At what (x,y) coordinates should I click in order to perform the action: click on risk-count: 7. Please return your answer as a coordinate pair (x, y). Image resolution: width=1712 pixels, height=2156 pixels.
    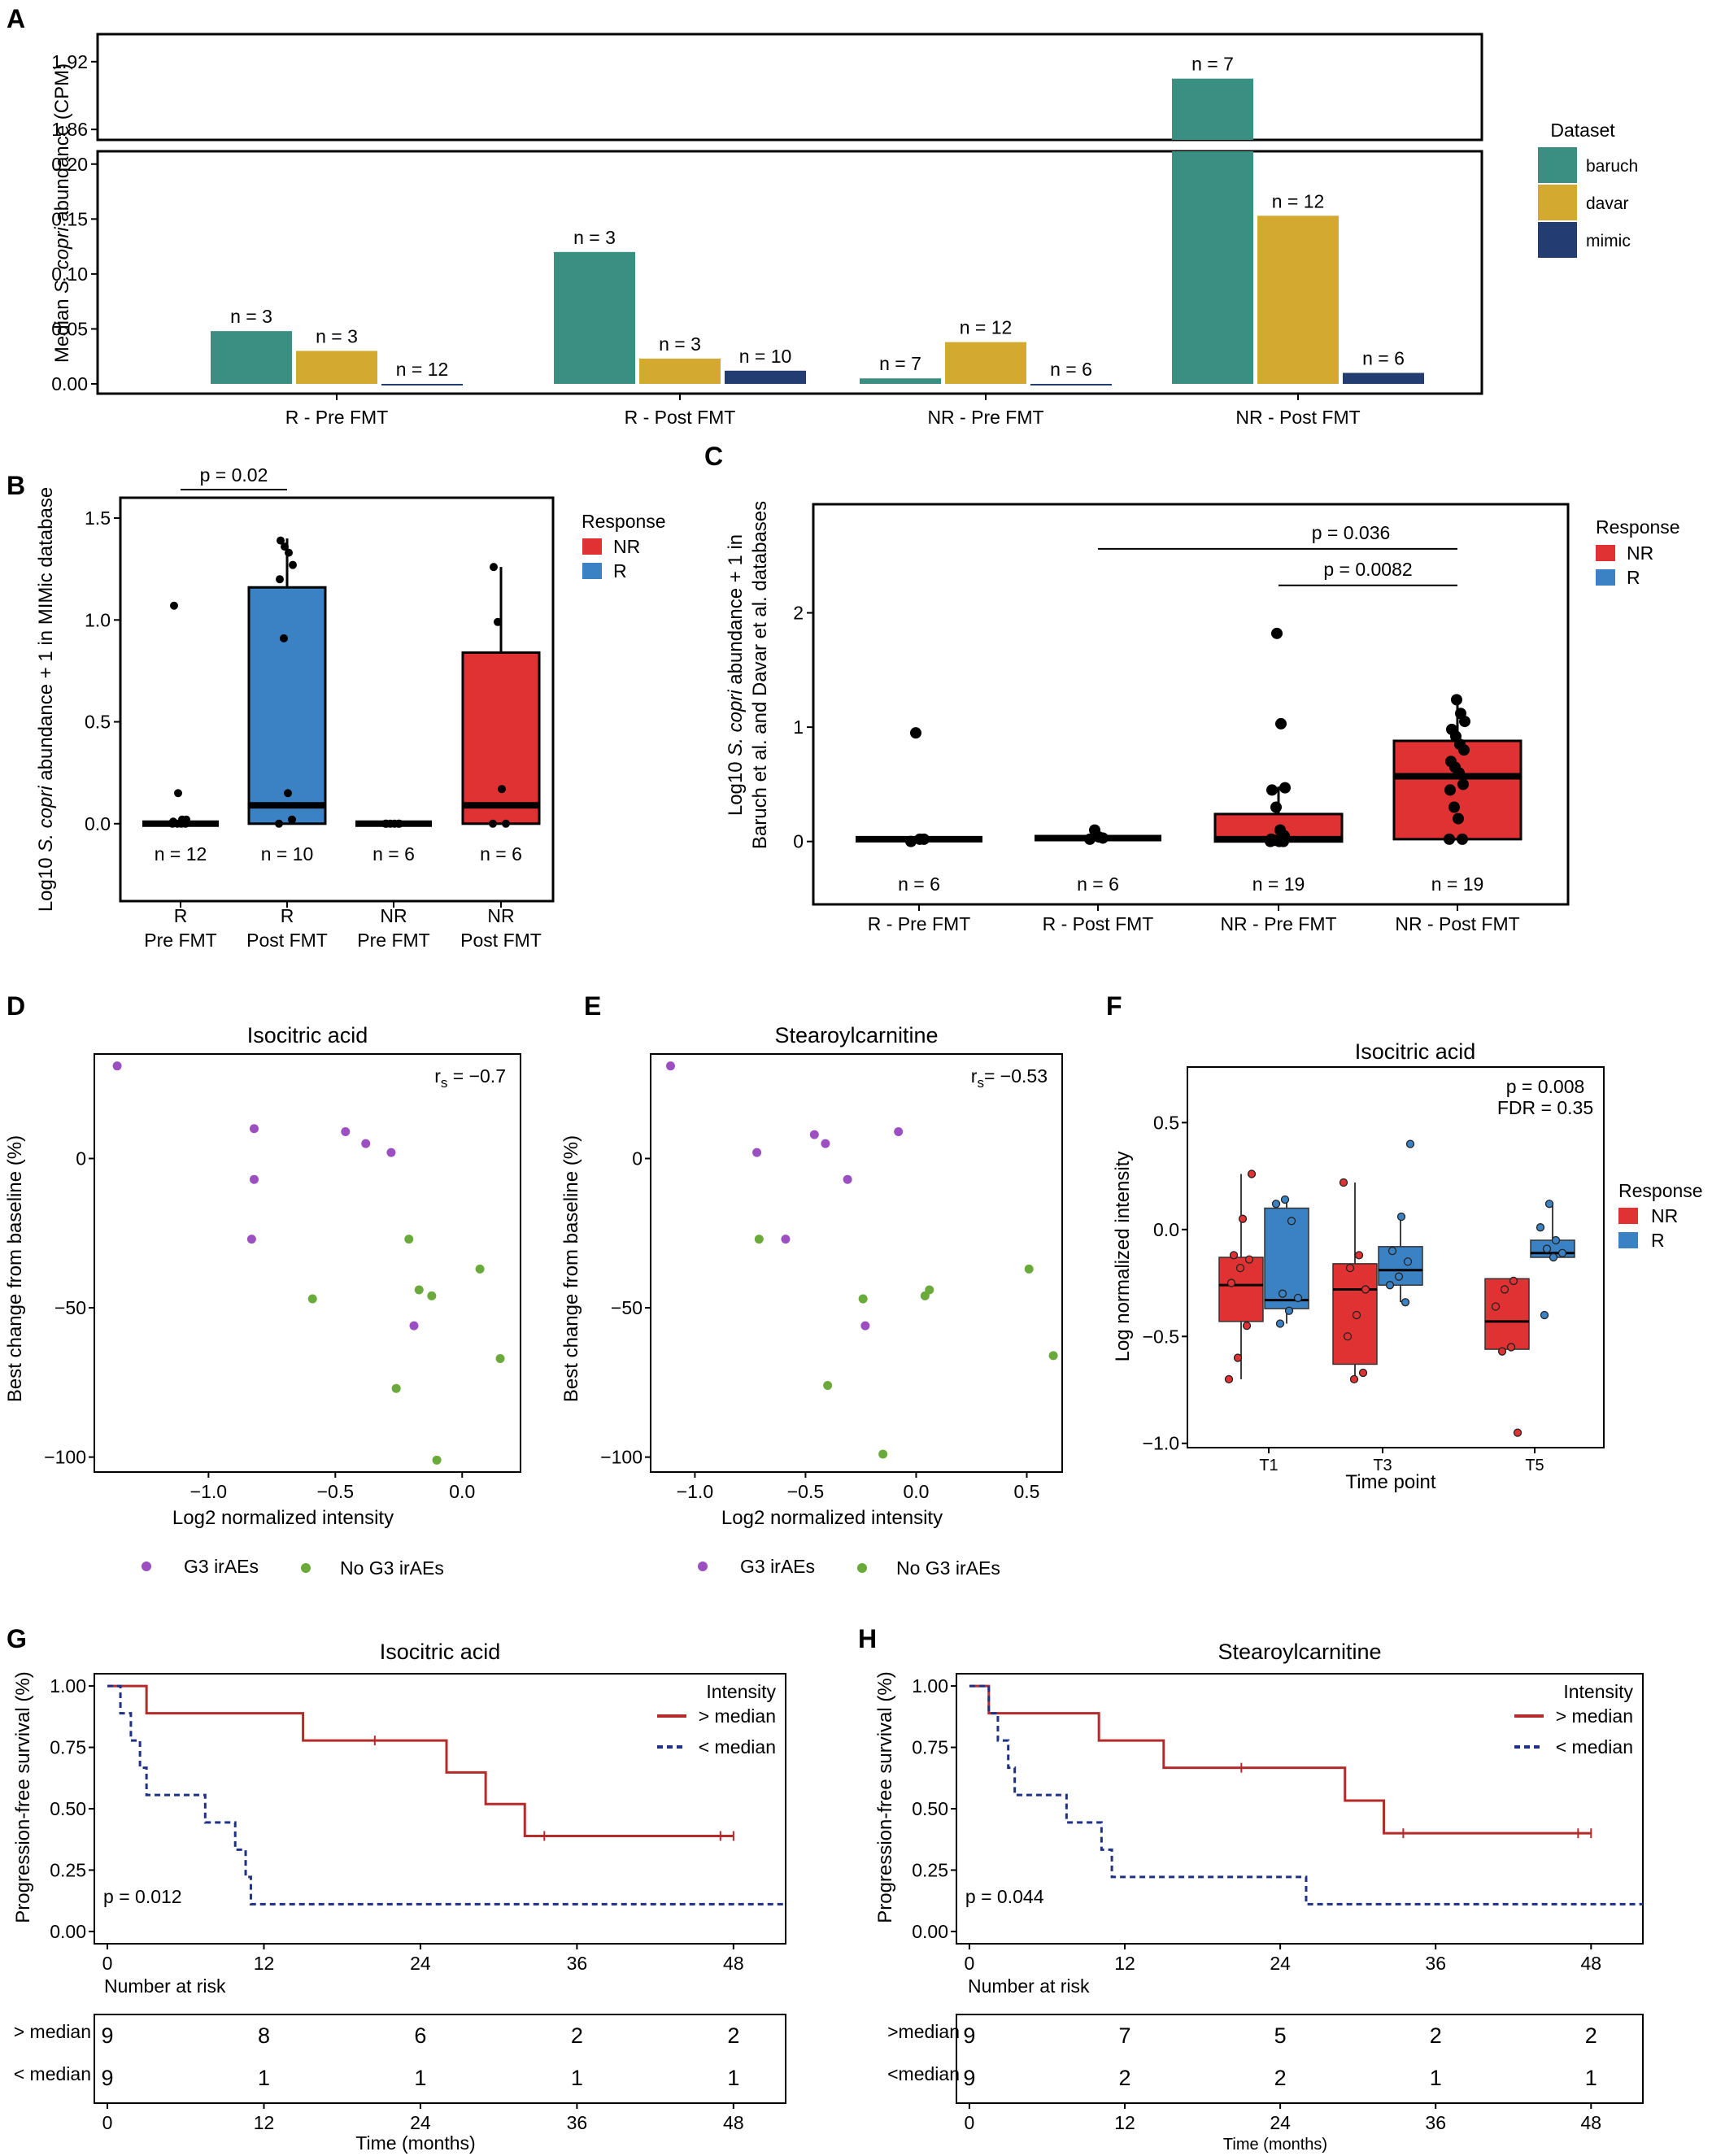
    Looking at the image, I should click on (1125, 2035).